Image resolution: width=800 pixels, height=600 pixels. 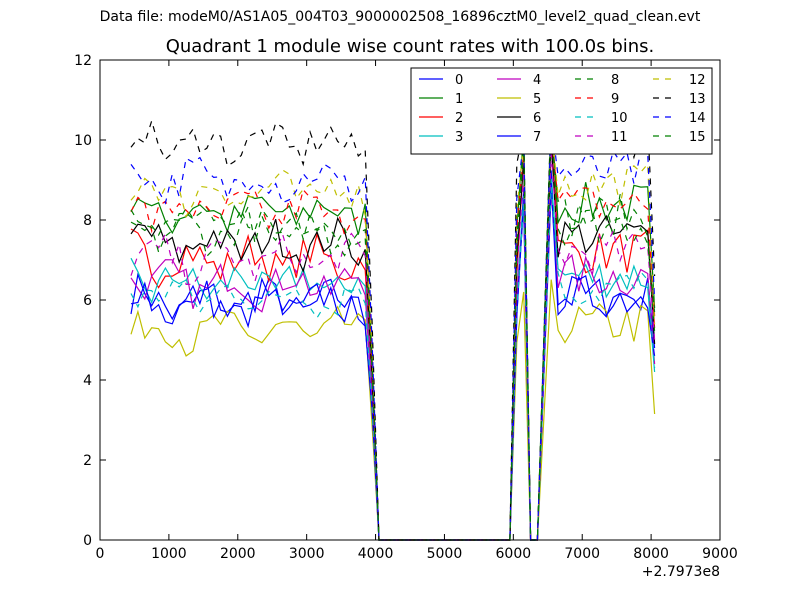 What do you see at coordinates (697, 99) in the screenshot?
I see `legend-label-13: 13` at bounding box center [697, 99].